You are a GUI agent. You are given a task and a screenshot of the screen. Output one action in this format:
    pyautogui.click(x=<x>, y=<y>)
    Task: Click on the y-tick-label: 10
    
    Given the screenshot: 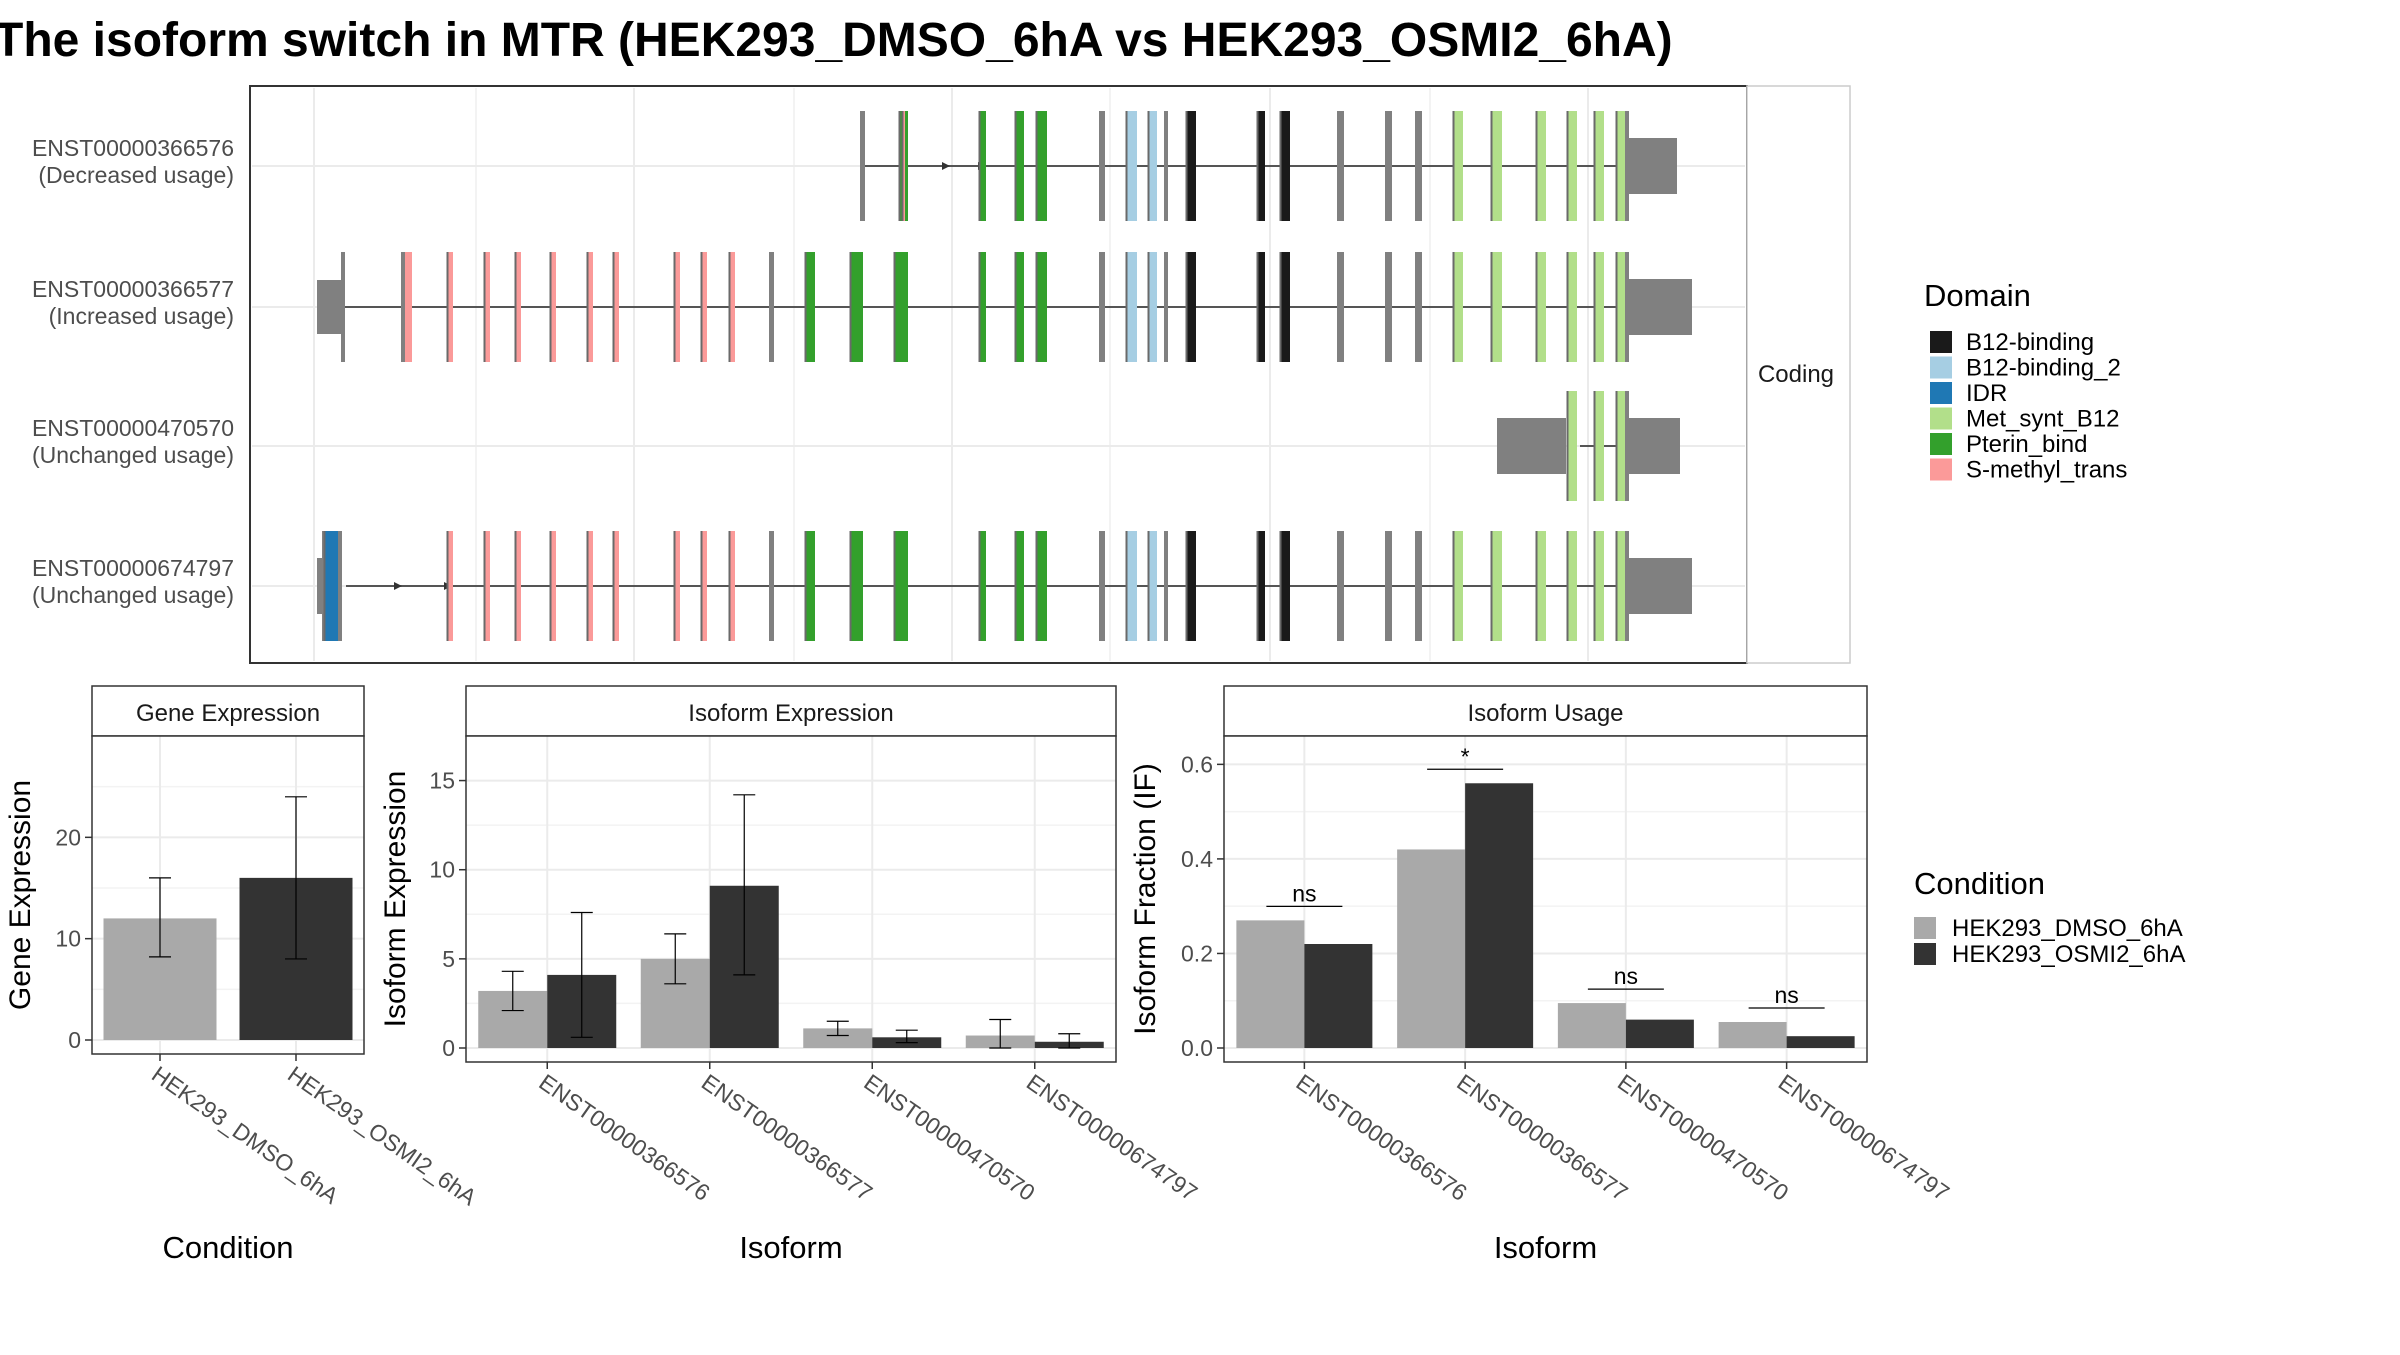 What is the action you would take?
    pyautogui.click(x=68, y=939)
    